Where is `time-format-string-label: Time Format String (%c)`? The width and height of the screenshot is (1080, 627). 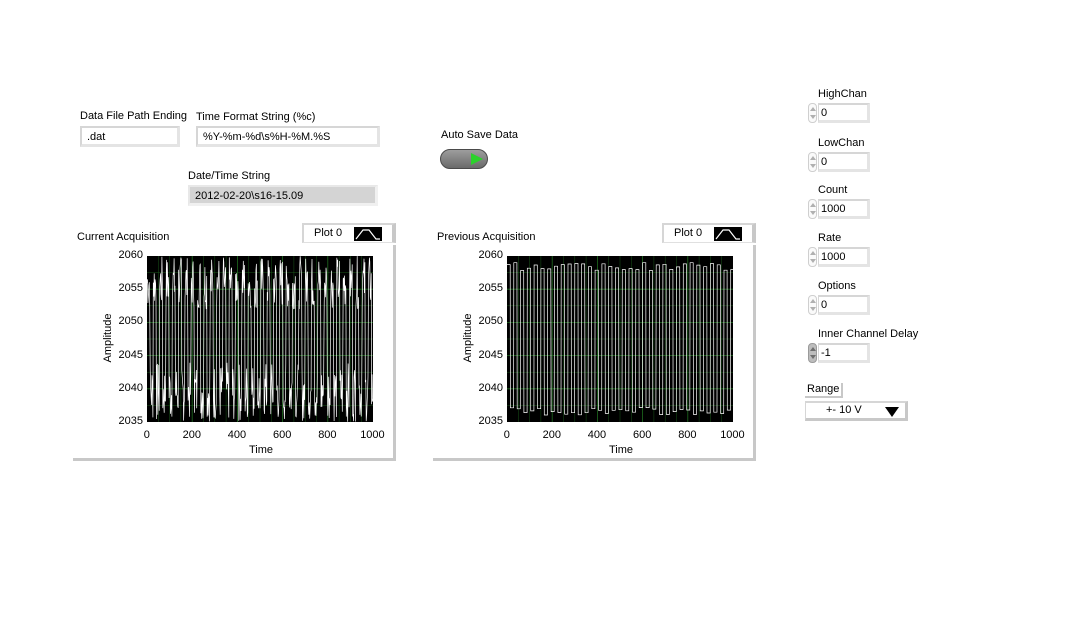 time-format-string-label: Time Format String (%c) is located at coordinates (256, 117).